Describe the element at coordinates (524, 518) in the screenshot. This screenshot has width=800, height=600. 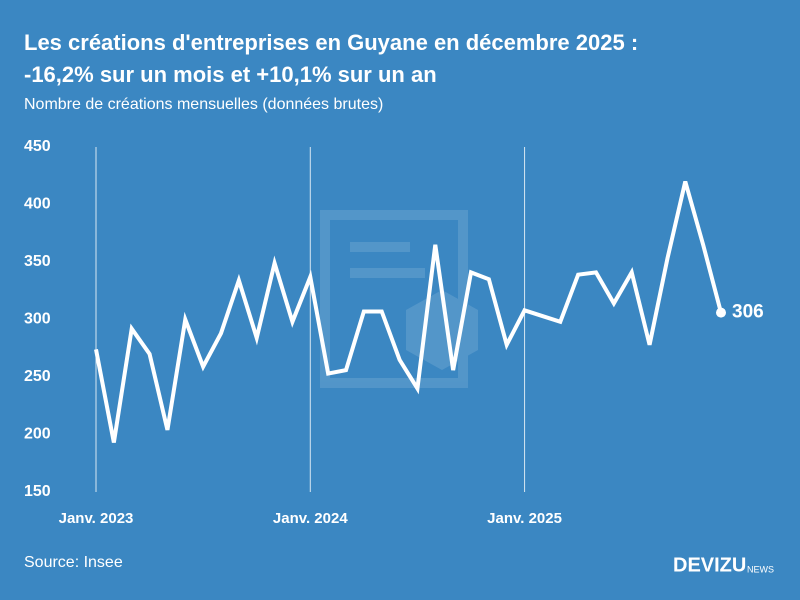
I see `x-tick-label: Janv. 2025` at that location.